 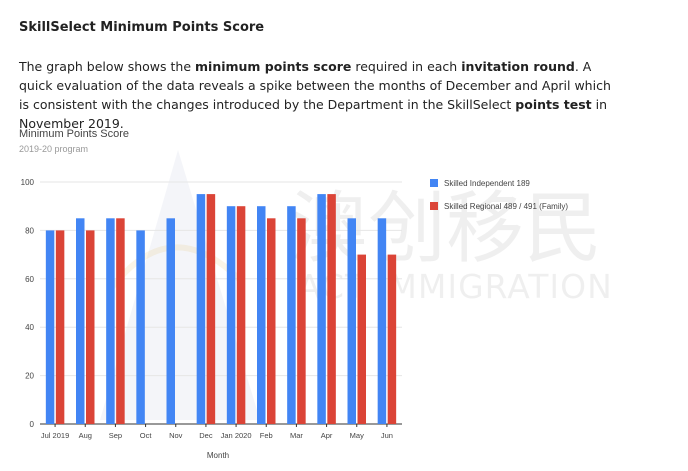 I want to click on y-axis: 0 20 40 60 80 100, so click(x=28, y=303).